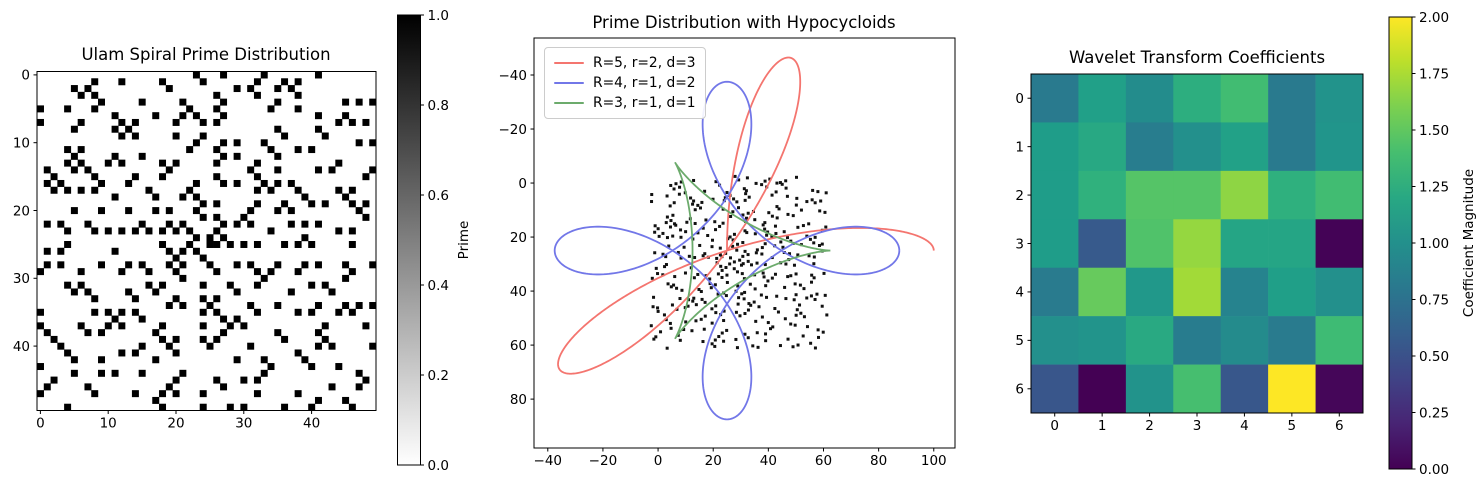  Describe the element at coordinates (1434, 74) in the screenshot. I see `tick-label: 1.75` at that location.